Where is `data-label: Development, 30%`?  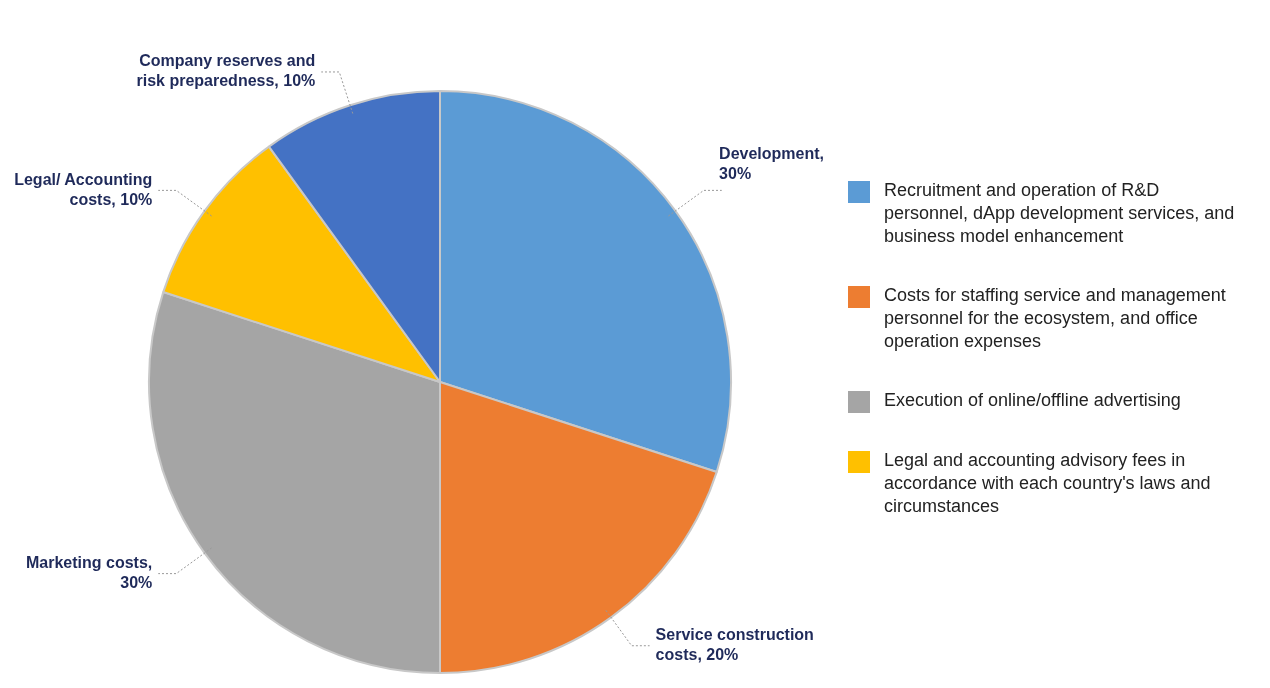 data-label: Development, 30% is located at coordinates (772, 163).